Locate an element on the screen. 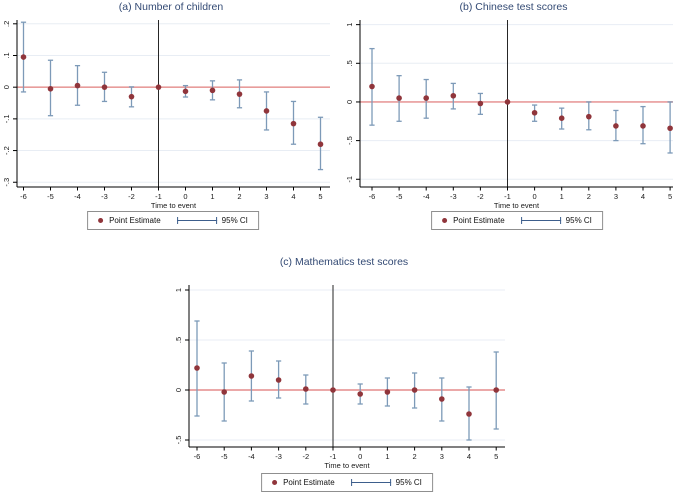 The height and width of the screenshot is (497, 685). panel-title: (b) Chinese test scores is located at coordinates (513, 7).